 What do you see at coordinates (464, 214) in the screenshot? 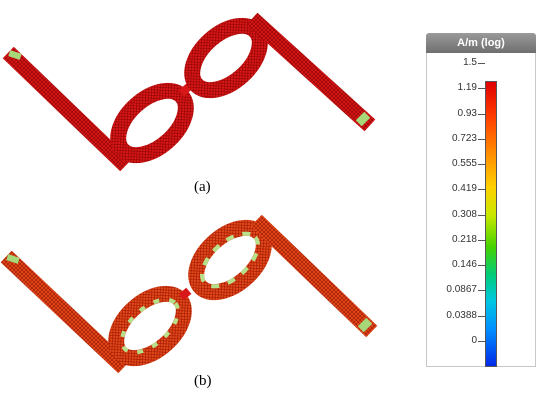
I see `legend-tick-label: 0.308` at bounding box center [464, 214].